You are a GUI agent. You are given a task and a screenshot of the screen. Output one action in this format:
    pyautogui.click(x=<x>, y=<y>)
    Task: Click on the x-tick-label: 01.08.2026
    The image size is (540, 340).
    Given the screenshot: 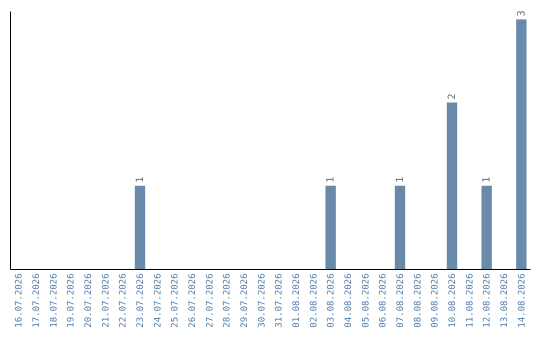 What is the action you would take?
    pyautogui.click(x=297, y=301)
    